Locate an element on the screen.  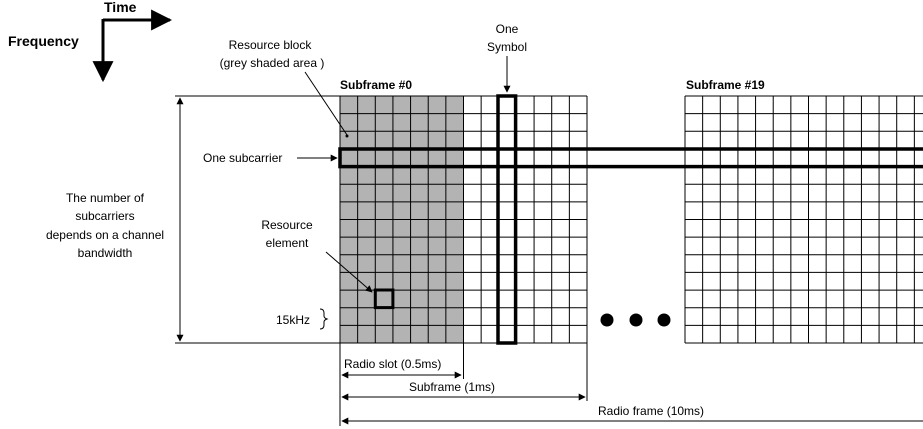
subframe-0-label: Subframe #0 is located at coordinates (376, 85).